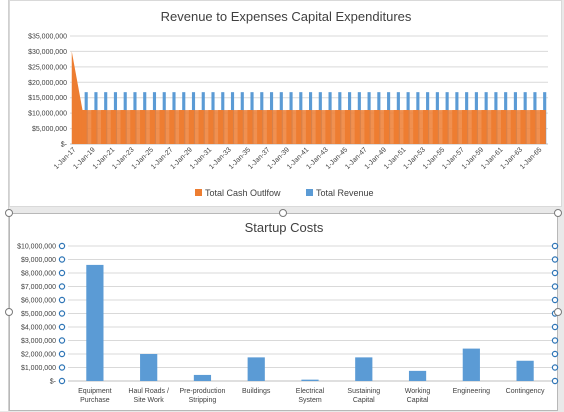  I want to click on resize-handle-top-left, so click(9, 213).